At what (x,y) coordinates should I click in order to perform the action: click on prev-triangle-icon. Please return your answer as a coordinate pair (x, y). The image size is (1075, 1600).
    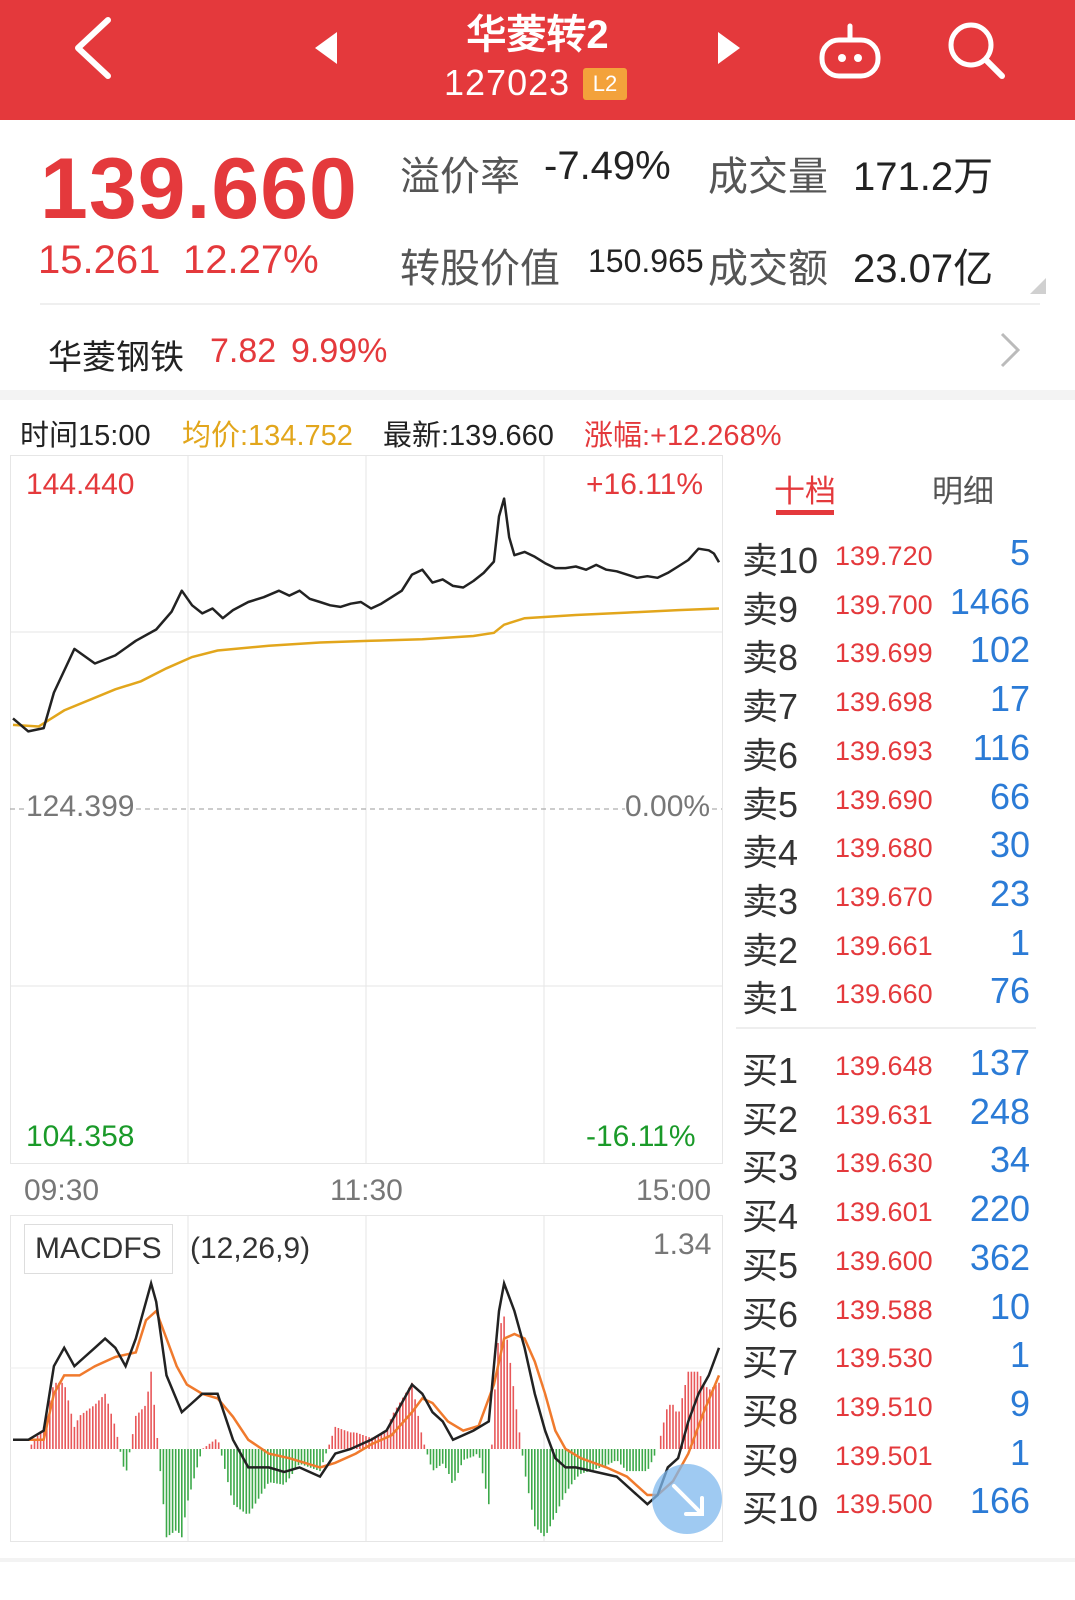
    Looking at the image, I should click on (326, 48).